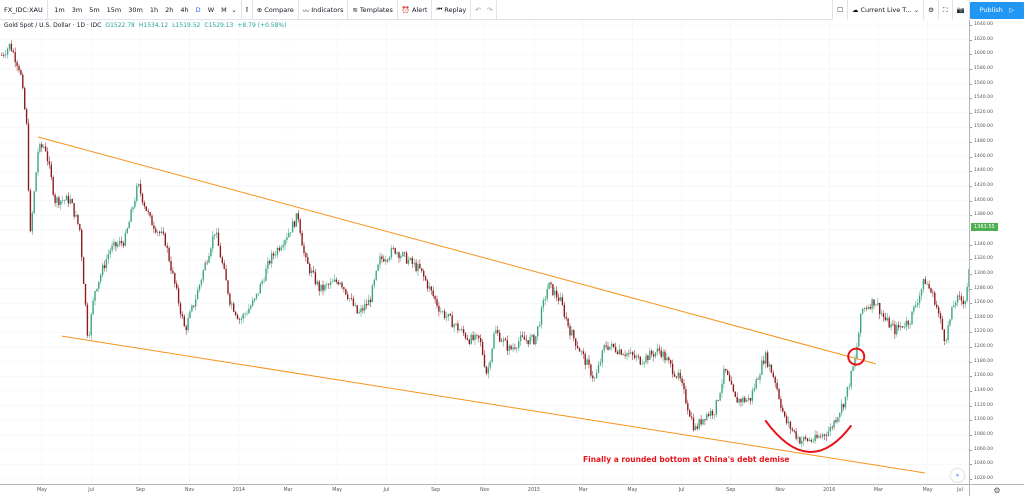  What do you see at coordinates (415, 10) in the screenshot?
I see `alert-button: ⏰ Alert` at bounding box center [415, 10].